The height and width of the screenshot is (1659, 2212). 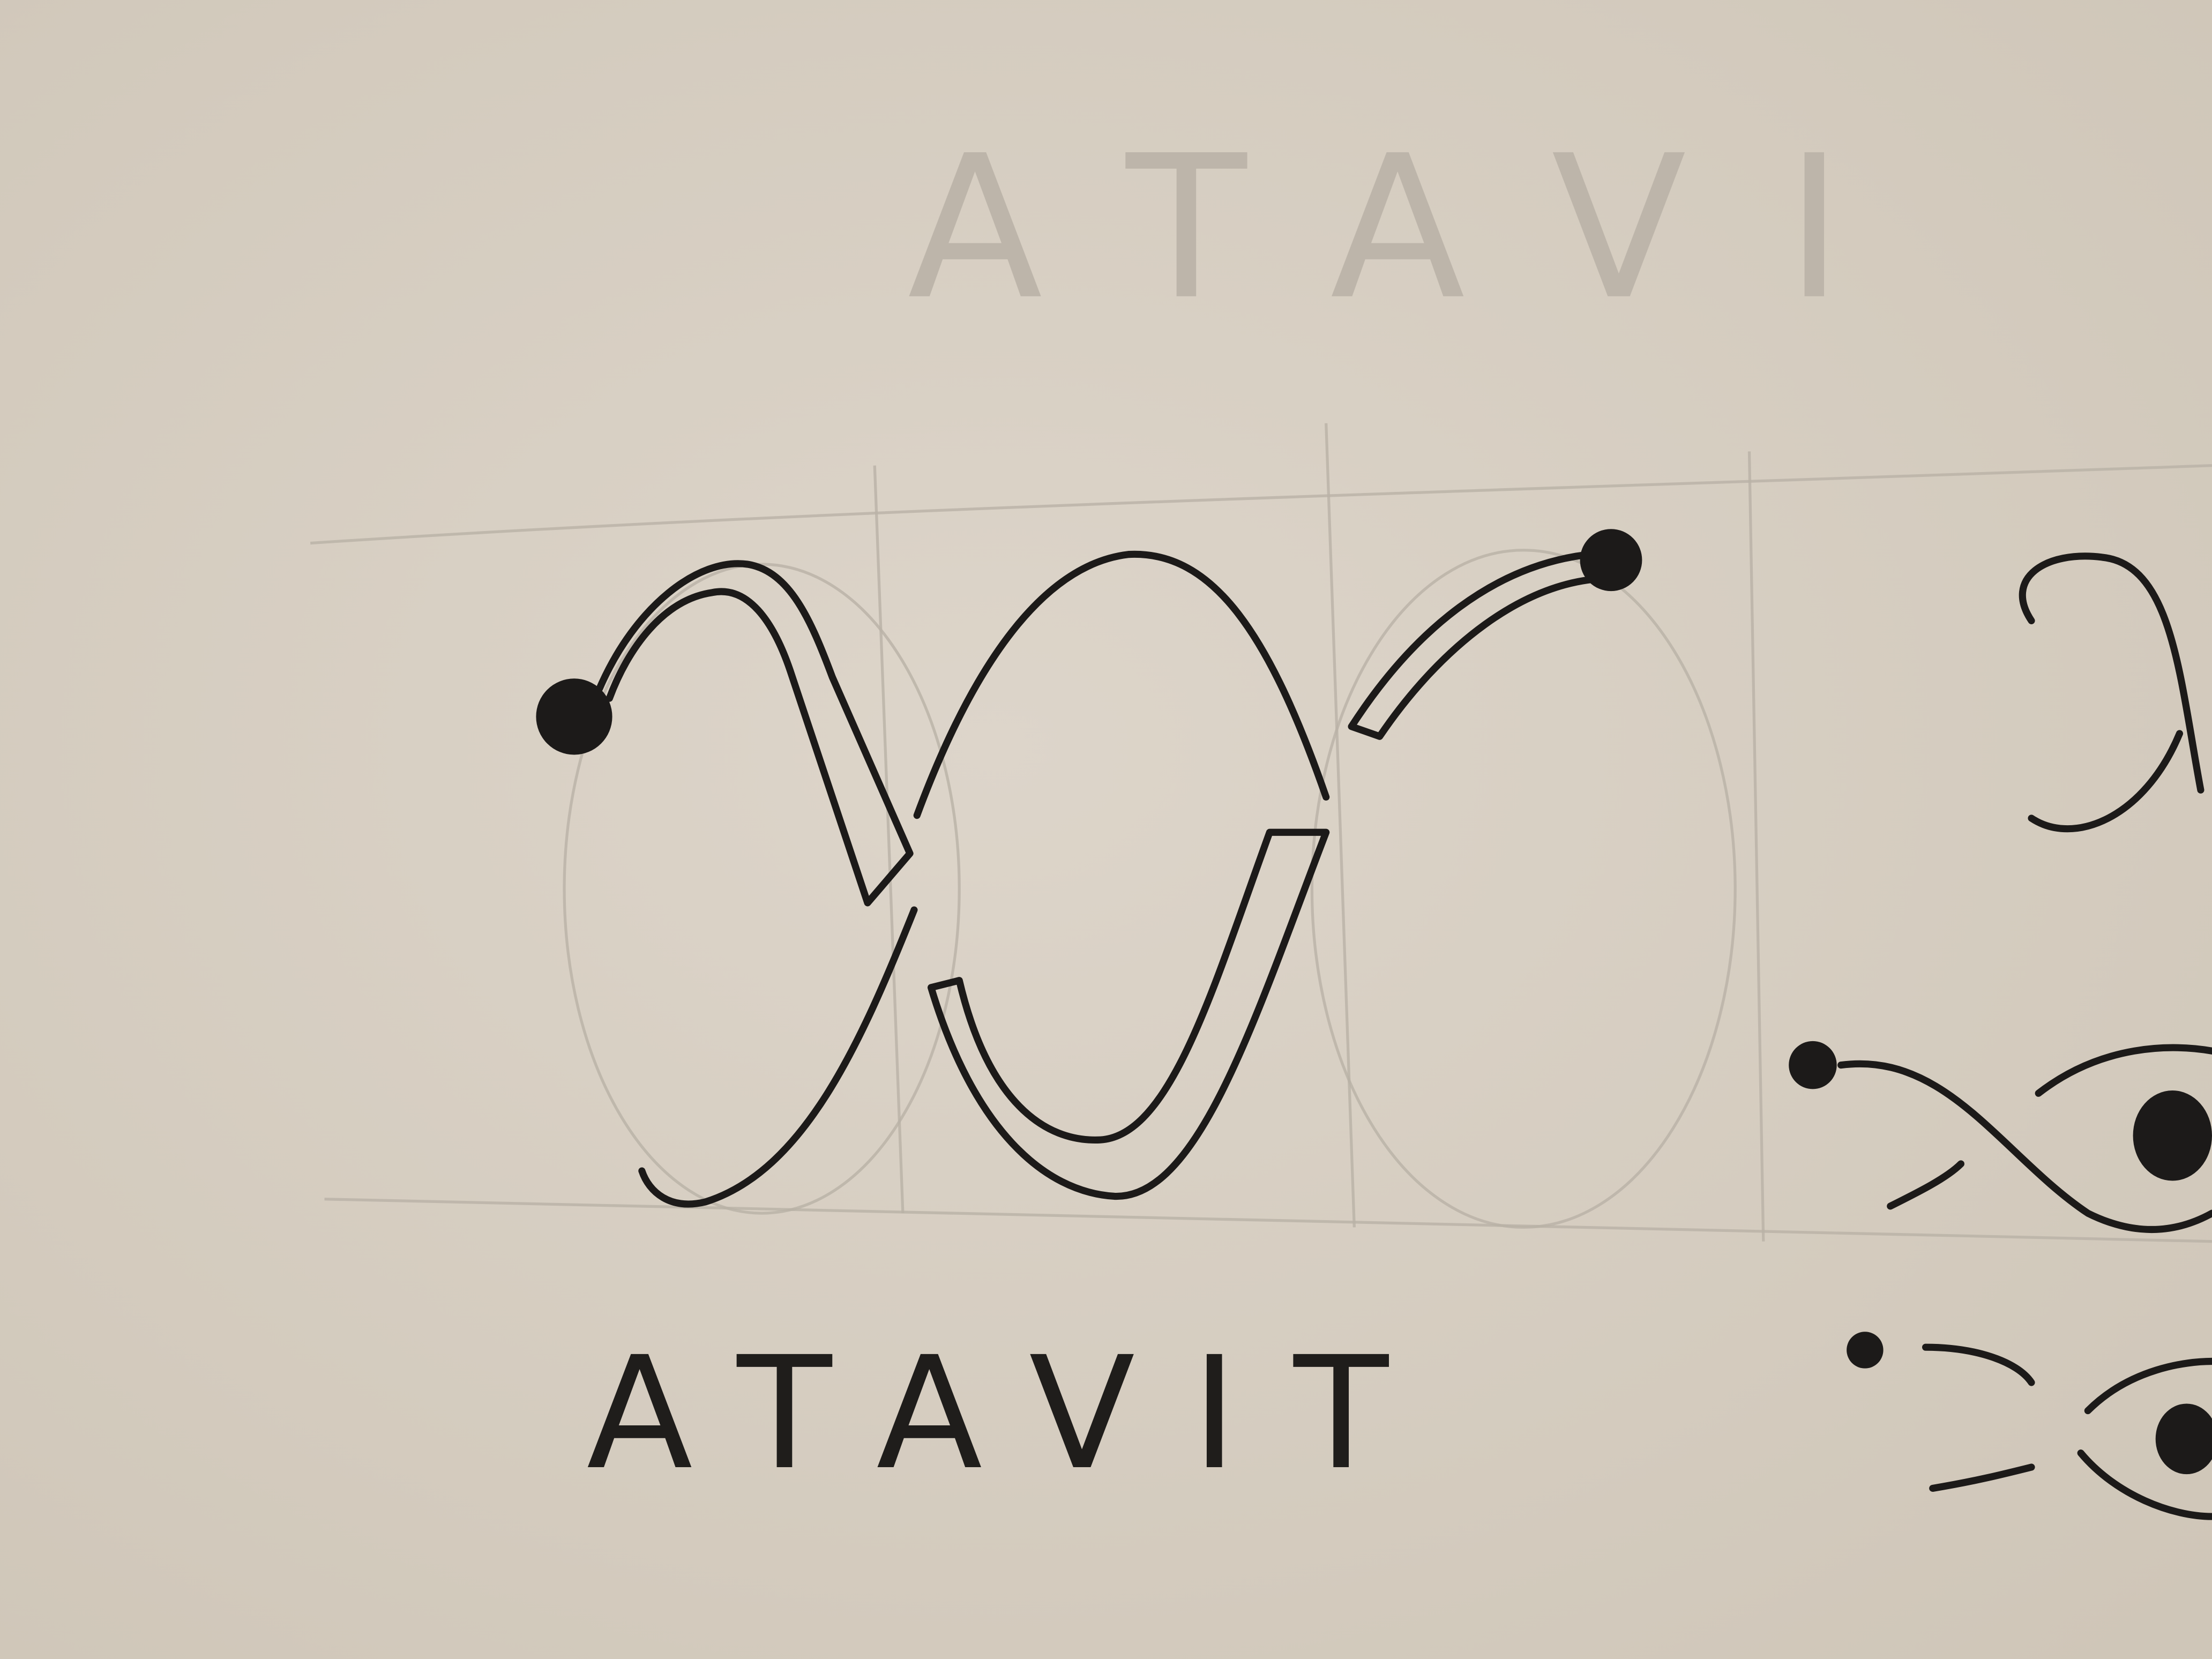 What do you see at coordinates (1128, 1014) in the screenshot?
I see `lower-u` at bounding box center [1128, 1014].